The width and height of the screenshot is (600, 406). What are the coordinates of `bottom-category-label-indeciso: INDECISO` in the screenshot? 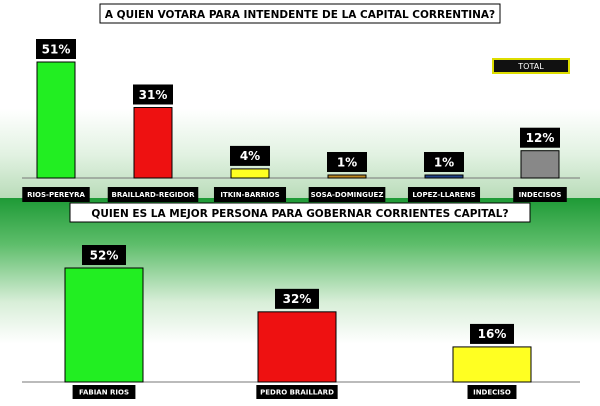 It's located at (492, 393).